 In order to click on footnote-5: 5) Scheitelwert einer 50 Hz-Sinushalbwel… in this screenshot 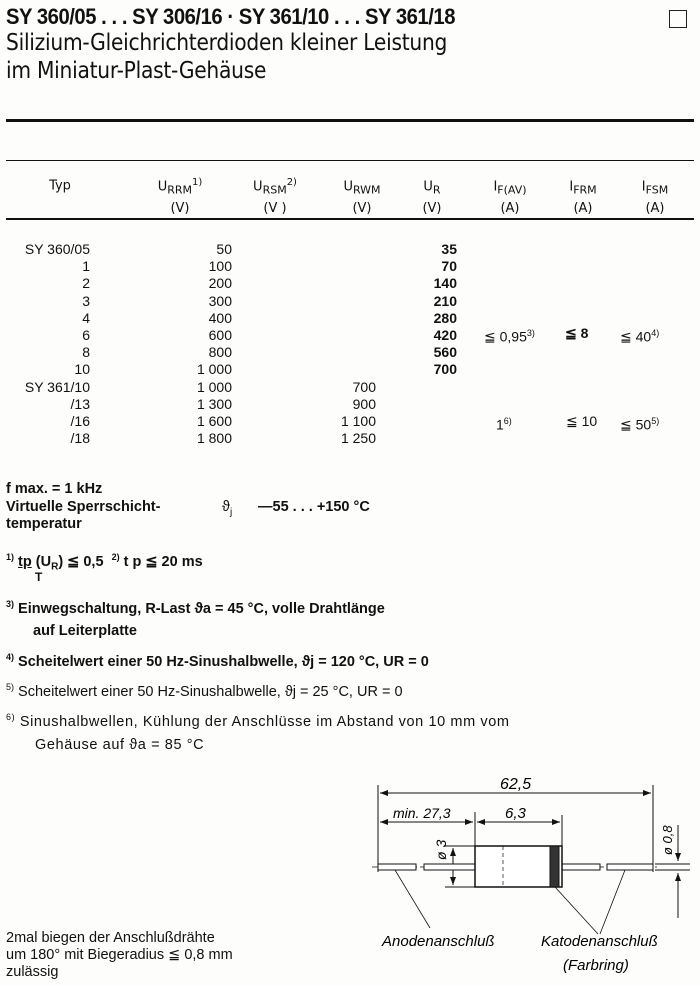, I will do `click(204, 691)`.